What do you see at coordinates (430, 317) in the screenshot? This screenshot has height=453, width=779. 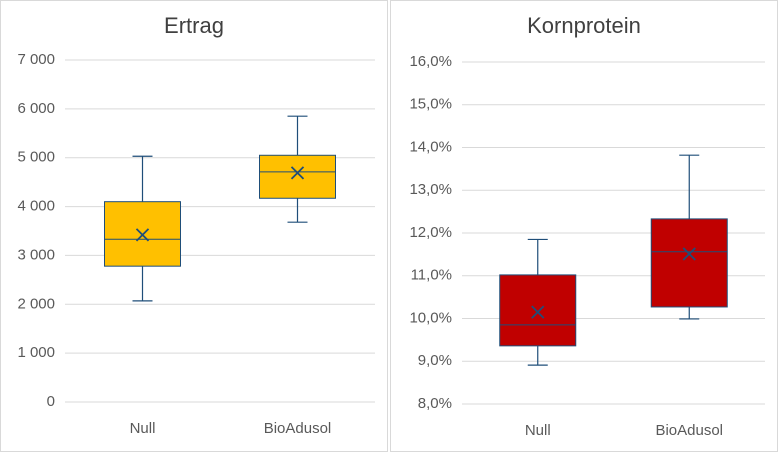 I see `y-tick-label: 10,0%` at bounding box center [430, 317].